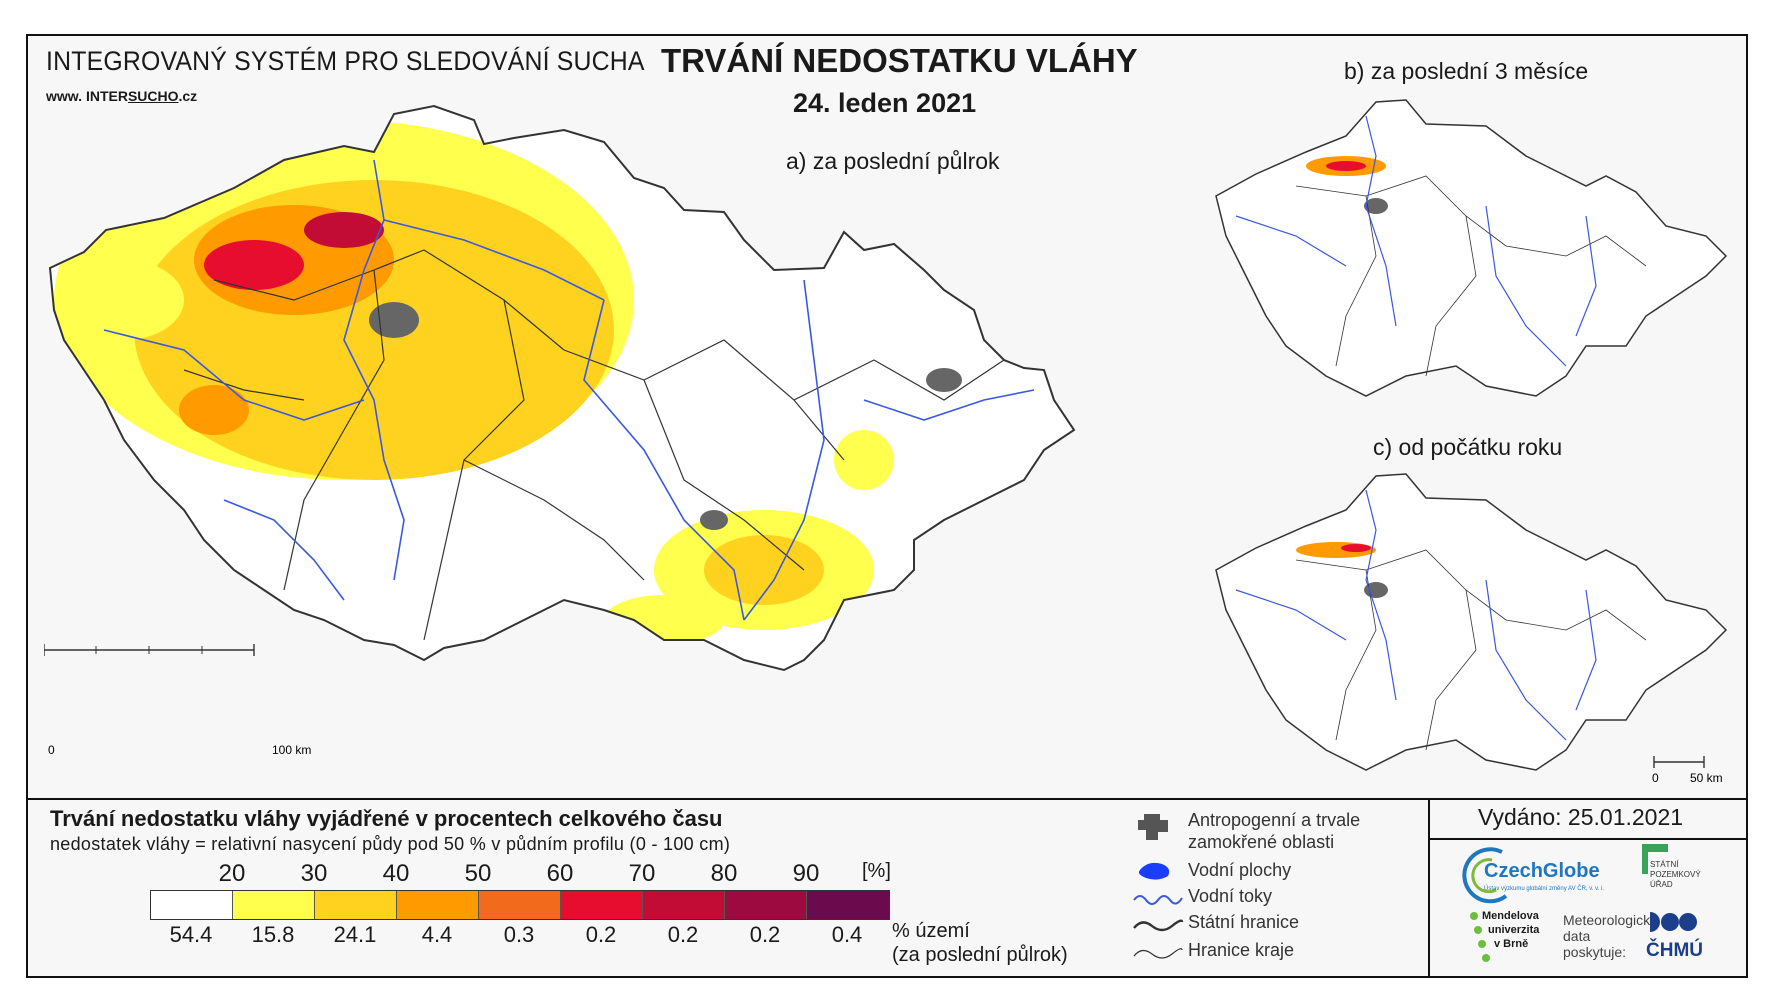  Describe the element at coordinates (1577, 936) in the screenshot. I see `meteo-text-2: data` at that location.